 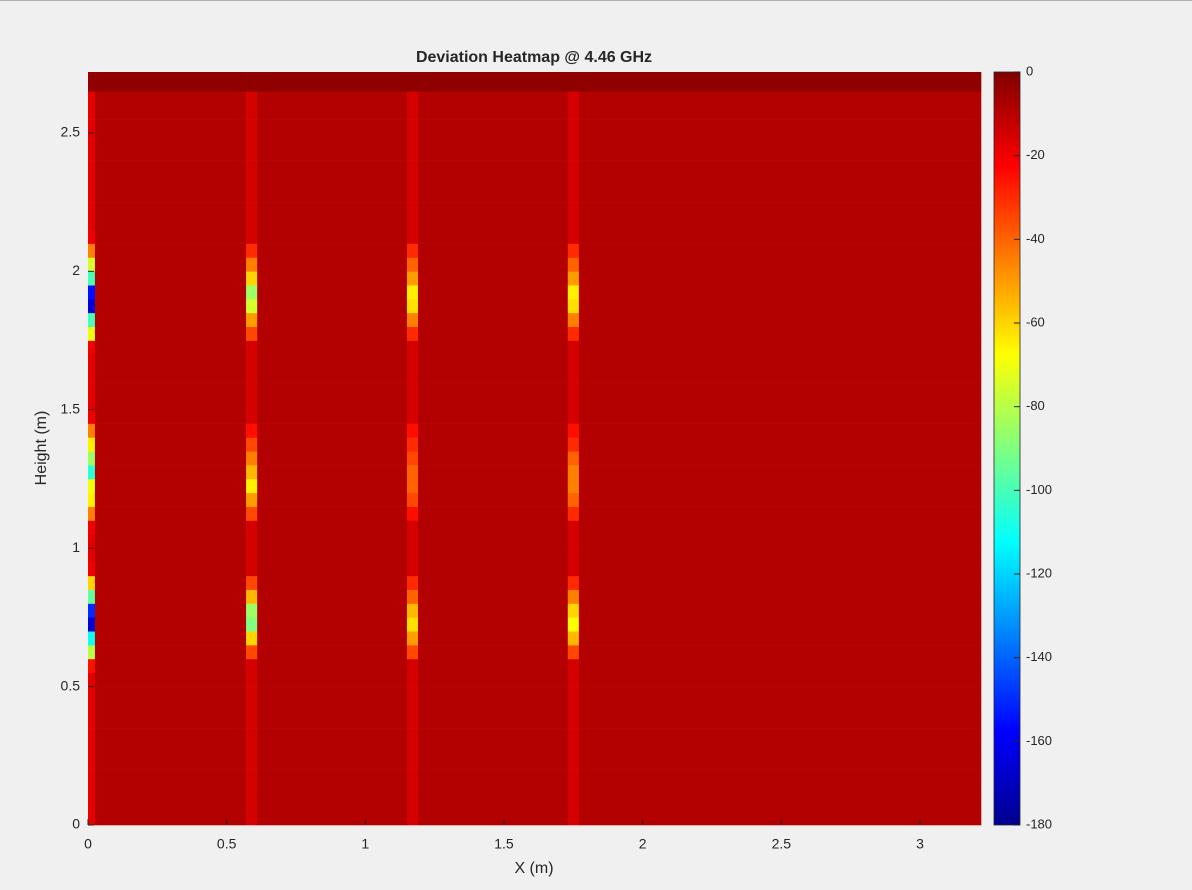 I want to click on colorbar-tick-label: -160, so click(x=1039, y=740).